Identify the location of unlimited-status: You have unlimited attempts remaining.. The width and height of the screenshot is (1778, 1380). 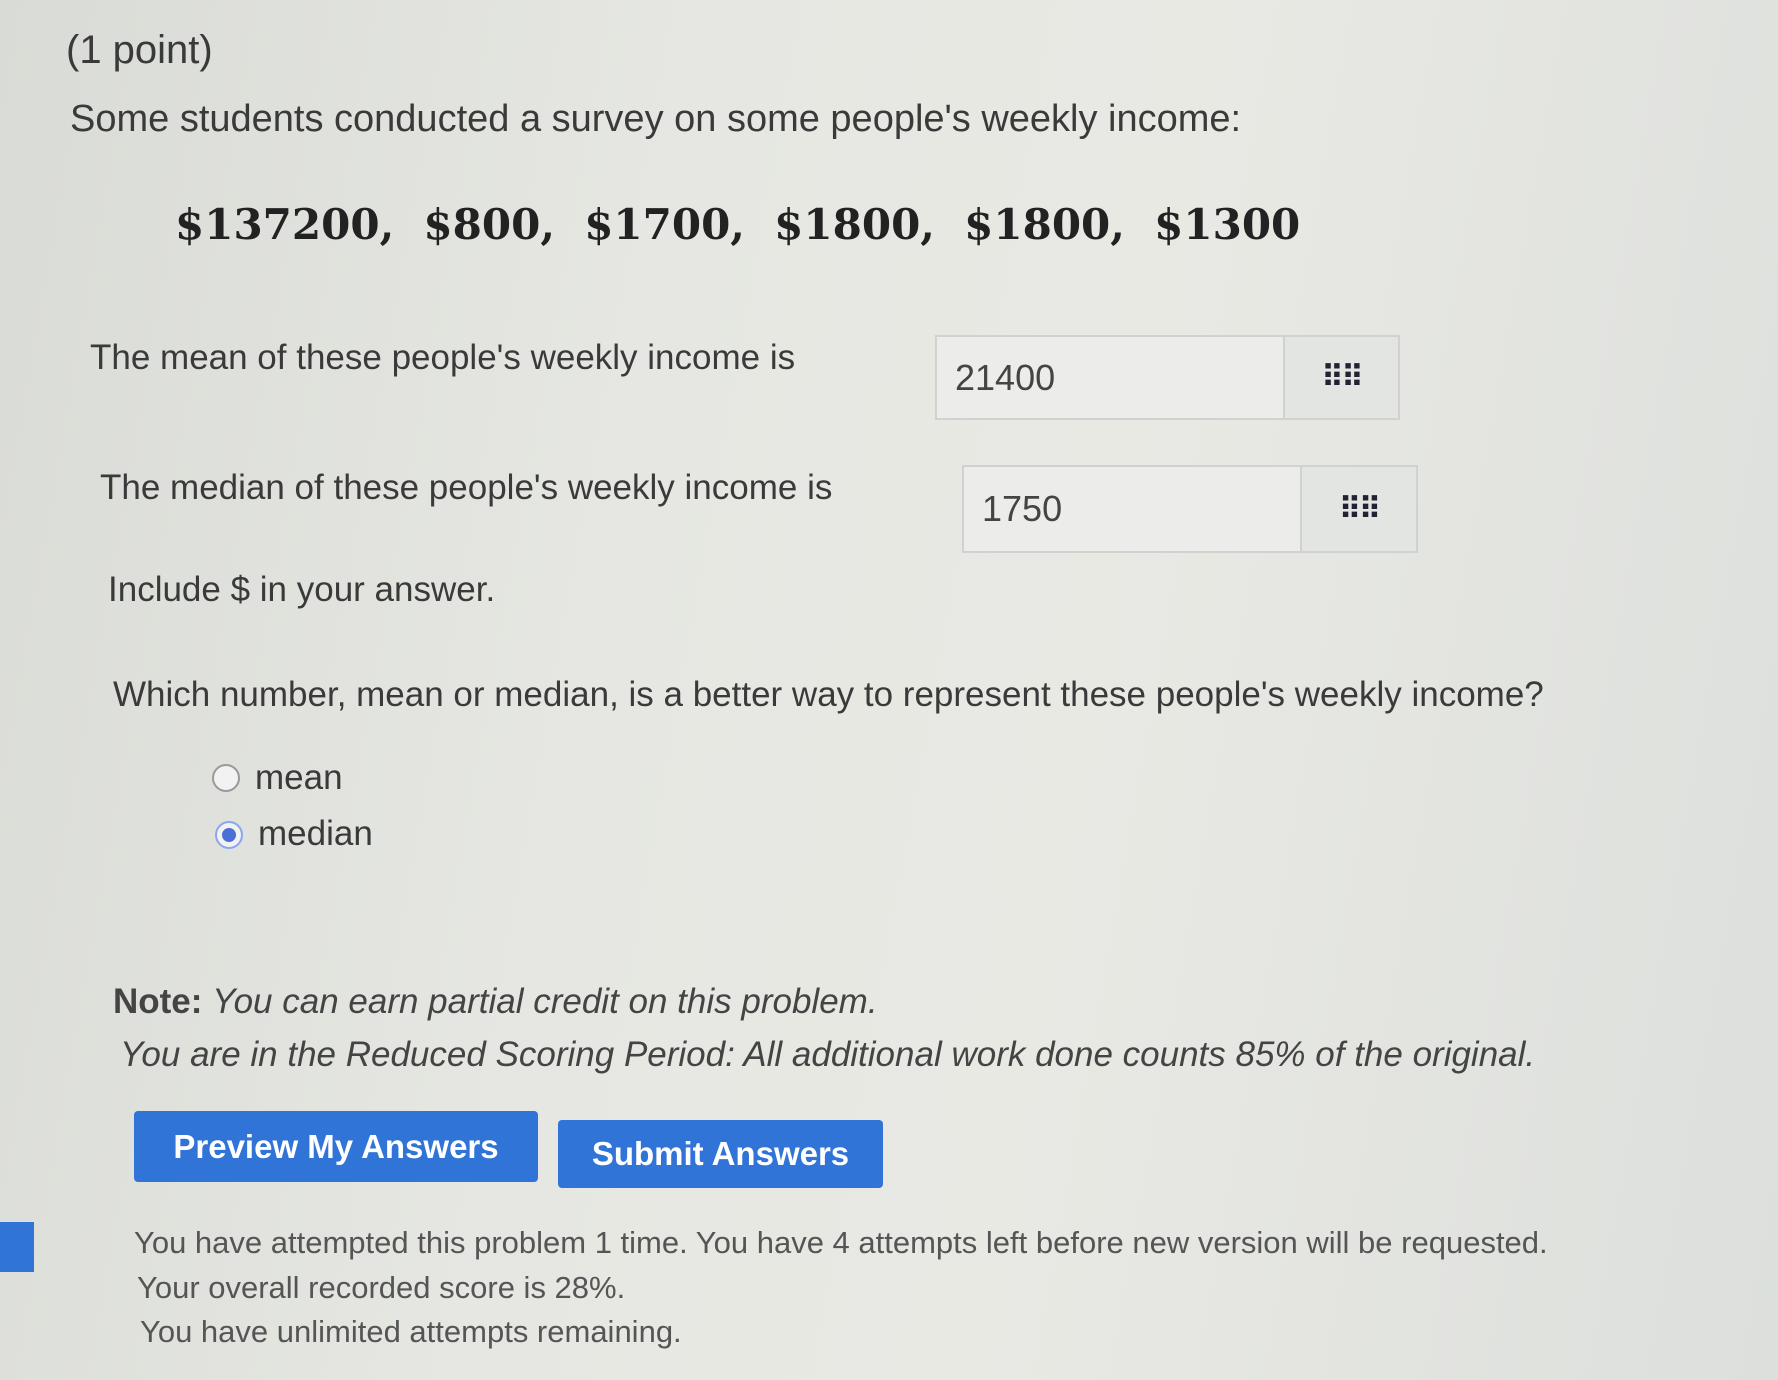
(411, 1331).